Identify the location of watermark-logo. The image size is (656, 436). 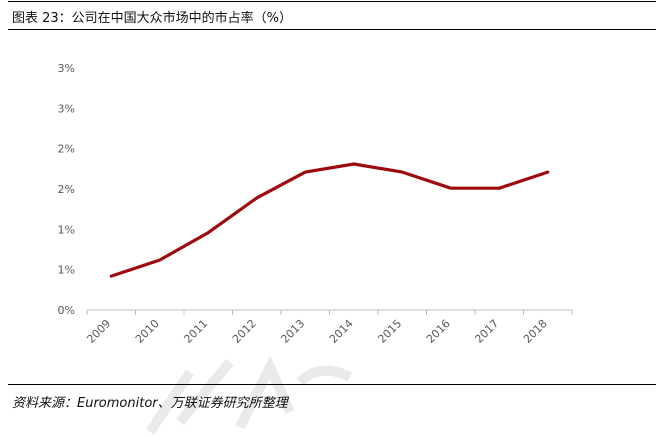
(249, 395).